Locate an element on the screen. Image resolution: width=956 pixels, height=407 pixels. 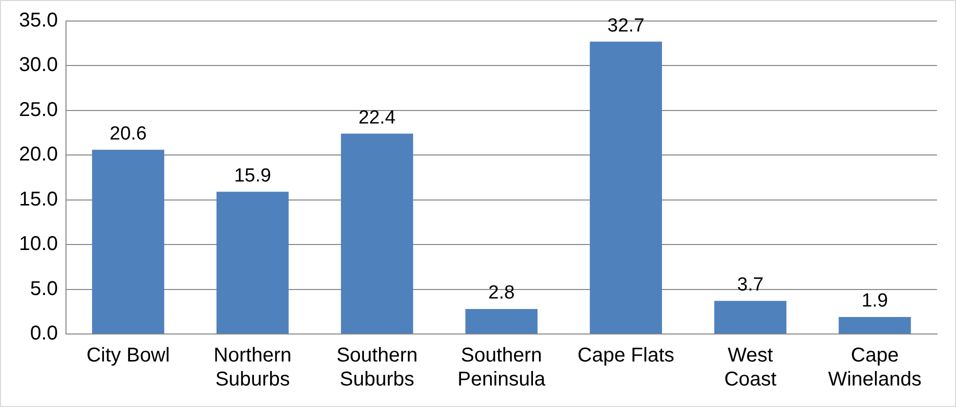
y-tick-label: 0.0 is located at coordinates (44, 333).